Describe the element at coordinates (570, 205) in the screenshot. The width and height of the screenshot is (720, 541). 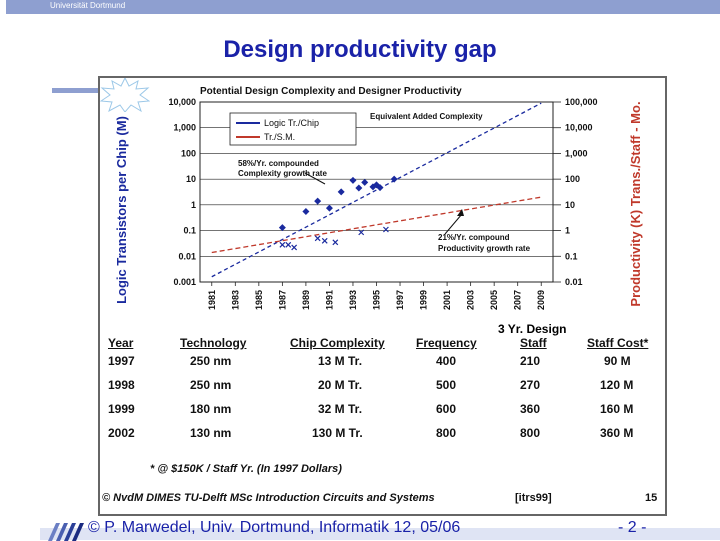
I see `right-tick-label: 10` at that location.